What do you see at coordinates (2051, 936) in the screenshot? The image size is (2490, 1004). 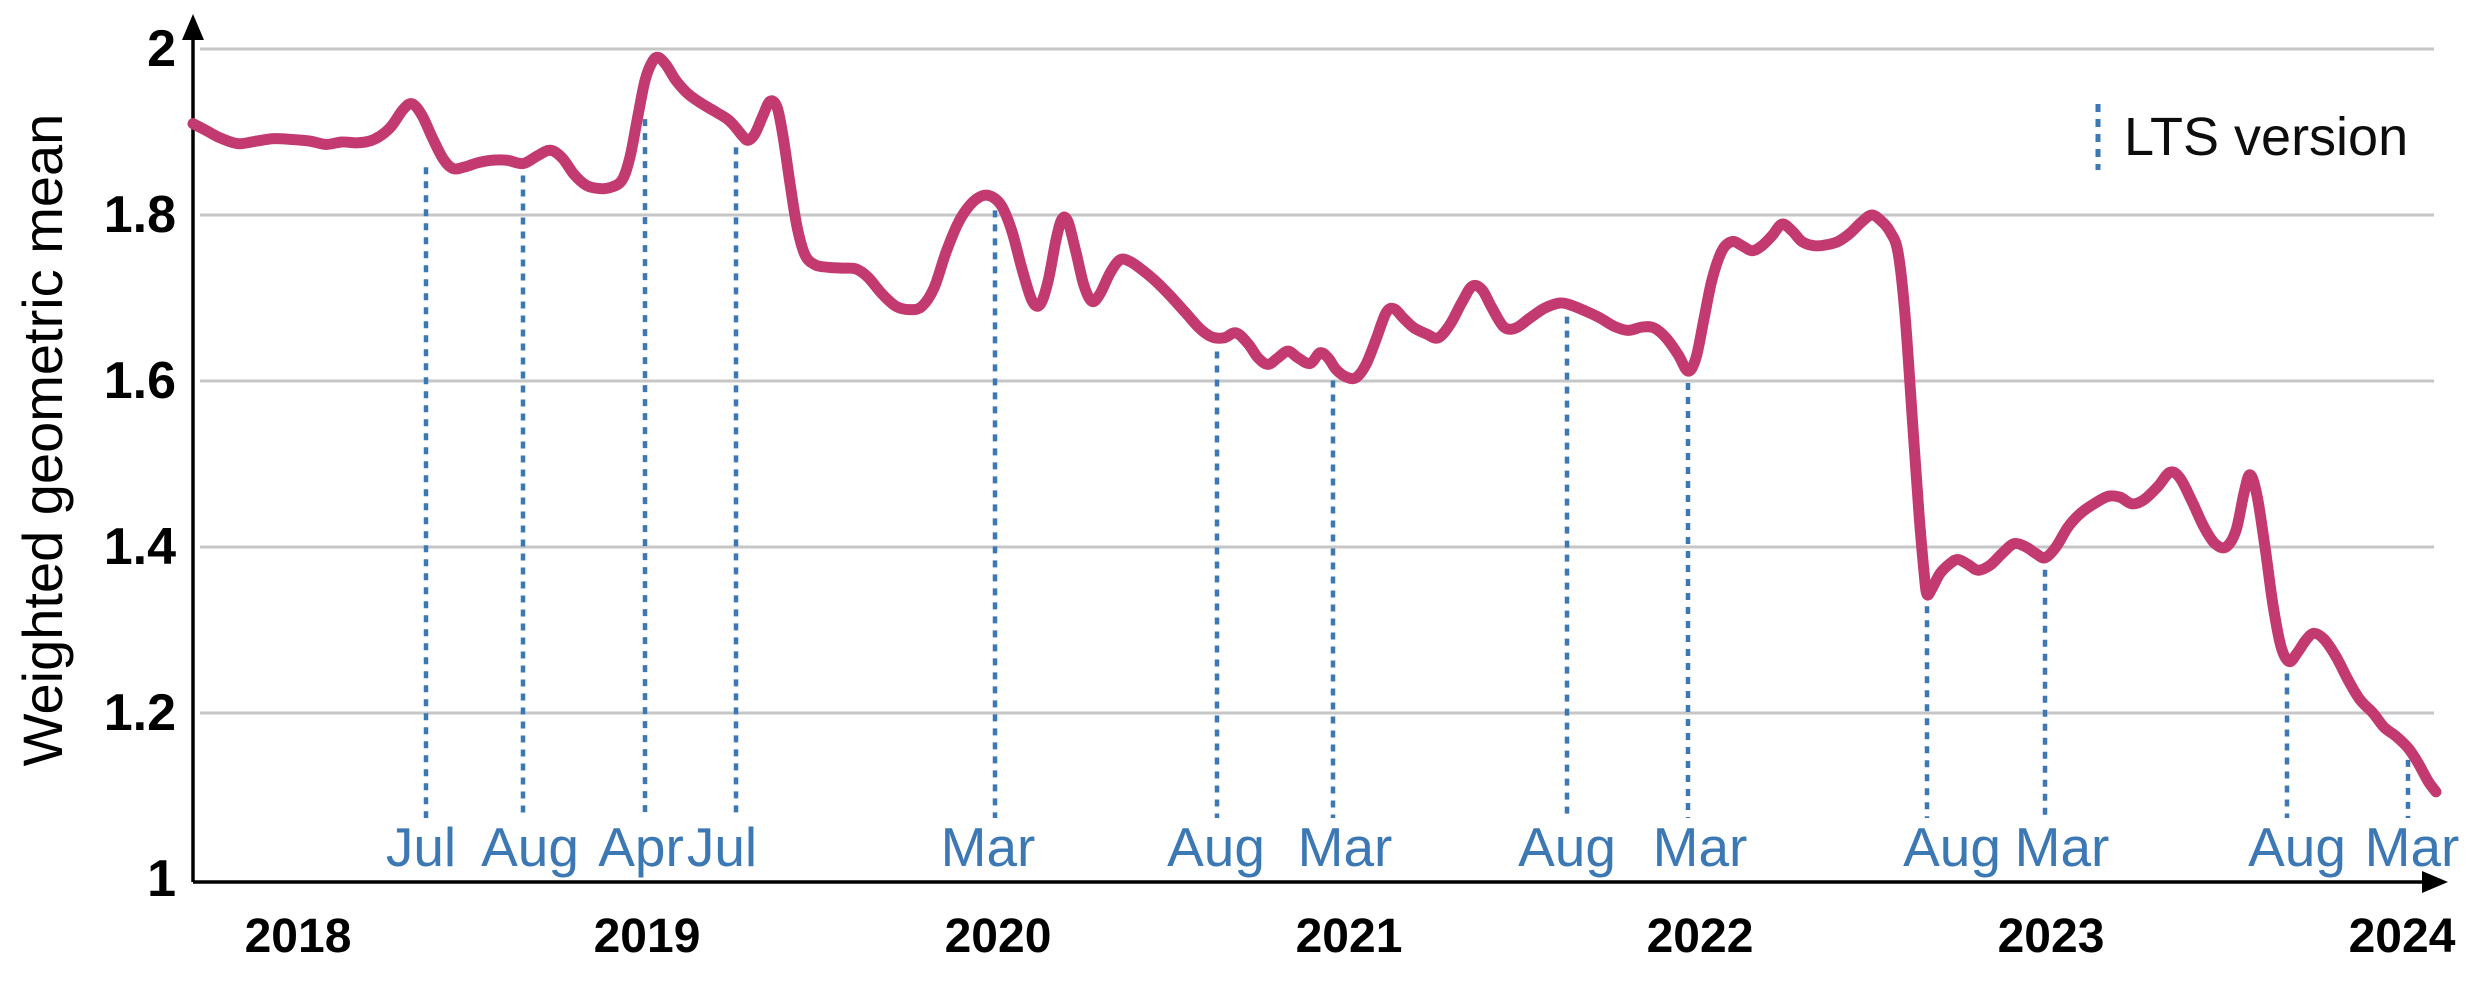 I see `x-tick-year-label: 2023` at bounding box center [2051, 936].